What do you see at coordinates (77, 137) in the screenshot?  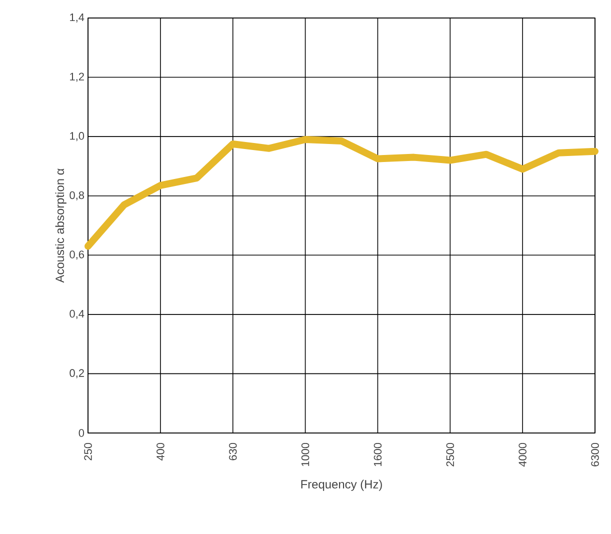 I see `y-tick-label: 1,0` at bounding box center [77, 137].